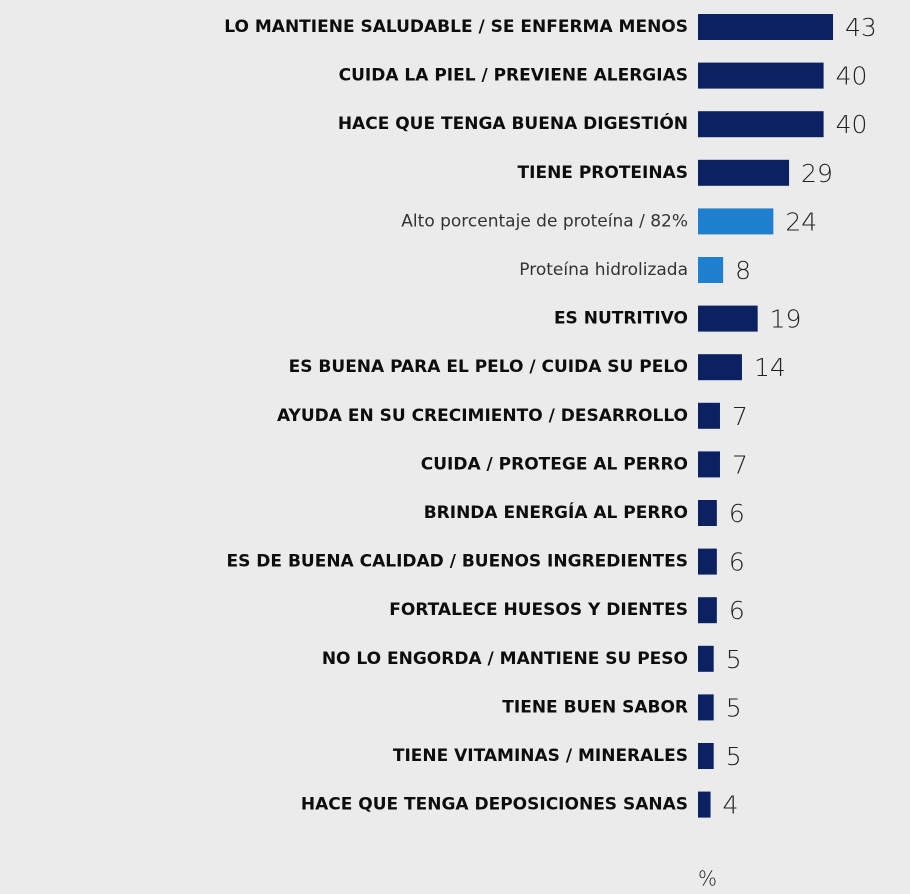 Image resolution: width=910 pixels, height=894 pixels. I want to click on unit-label: %, so click(707, 879).